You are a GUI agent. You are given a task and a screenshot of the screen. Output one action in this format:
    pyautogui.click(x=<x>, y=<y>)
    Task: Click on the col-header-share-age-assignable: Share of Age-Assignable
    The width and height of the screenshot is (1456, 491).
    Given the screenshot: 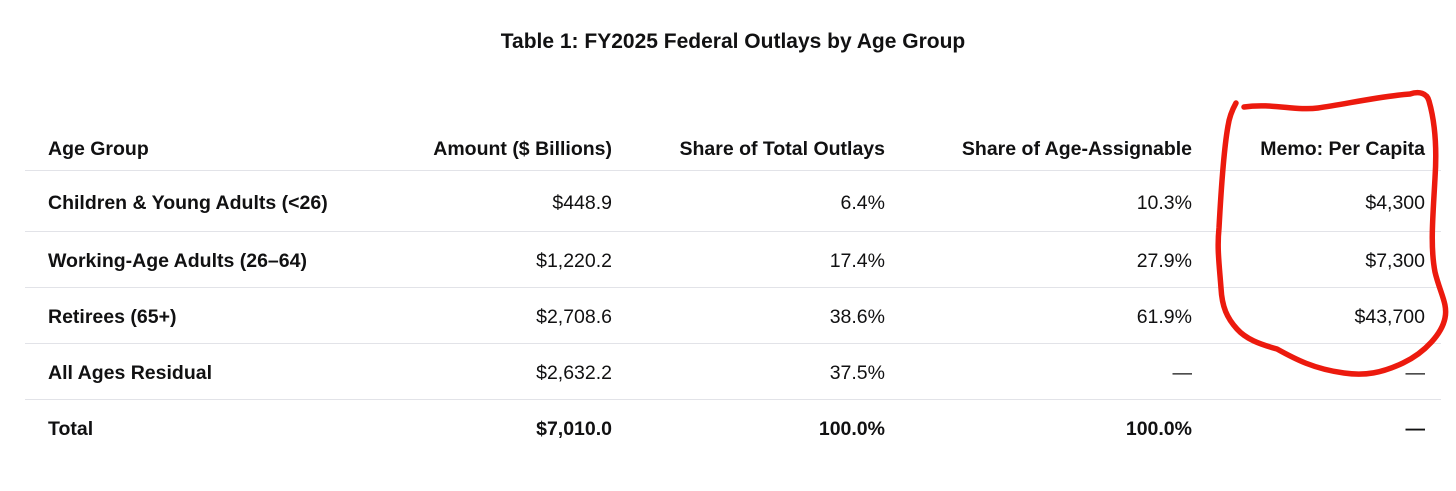 What is the action you would take?
    pyautogui.click(x=1038, y=142)
    